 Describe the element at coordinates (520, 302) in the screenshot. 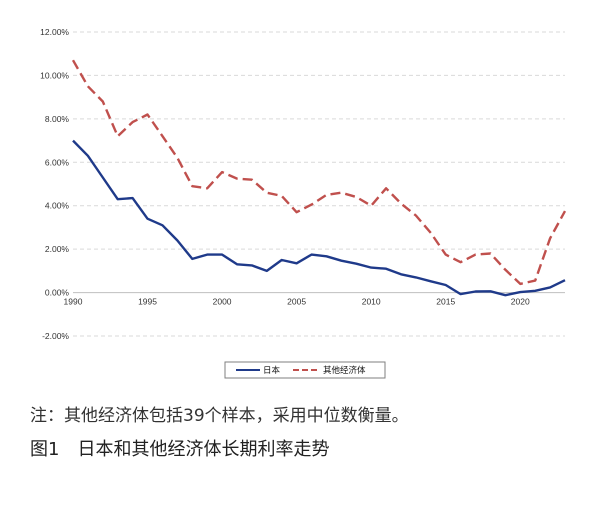

I see `x-tick-label: 2020` at that location.